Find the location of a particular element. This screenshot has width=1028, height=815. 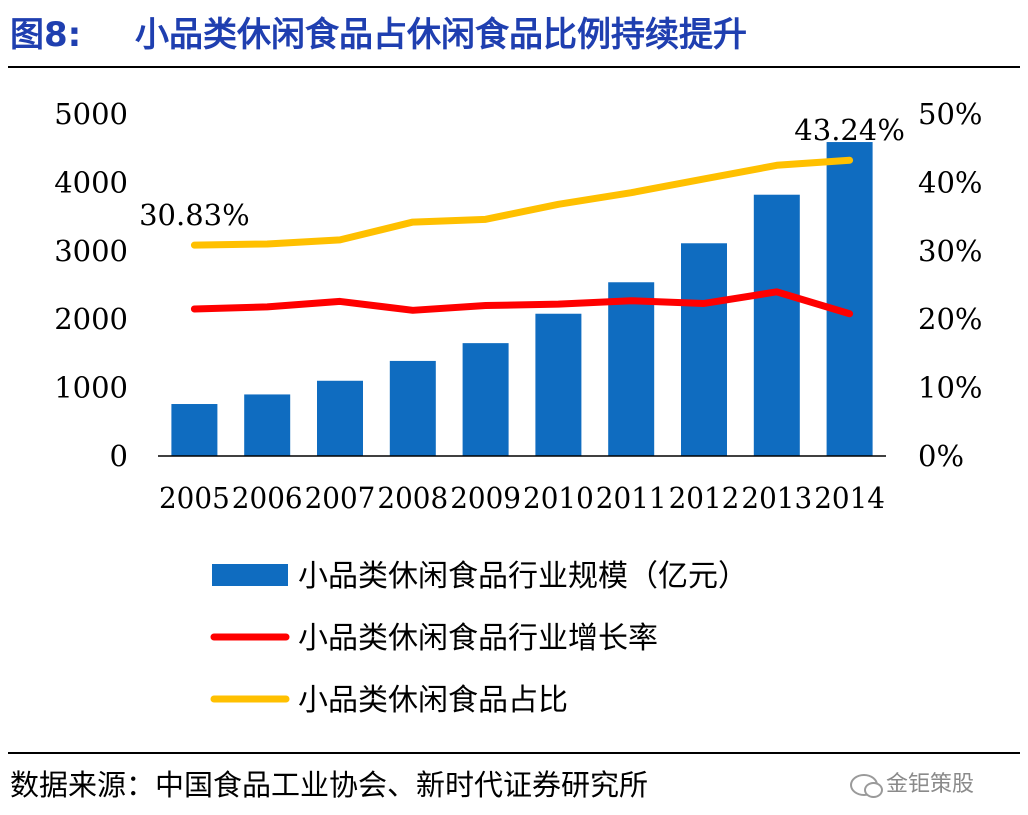

bottom-rule is located at coordinates (514, 753).